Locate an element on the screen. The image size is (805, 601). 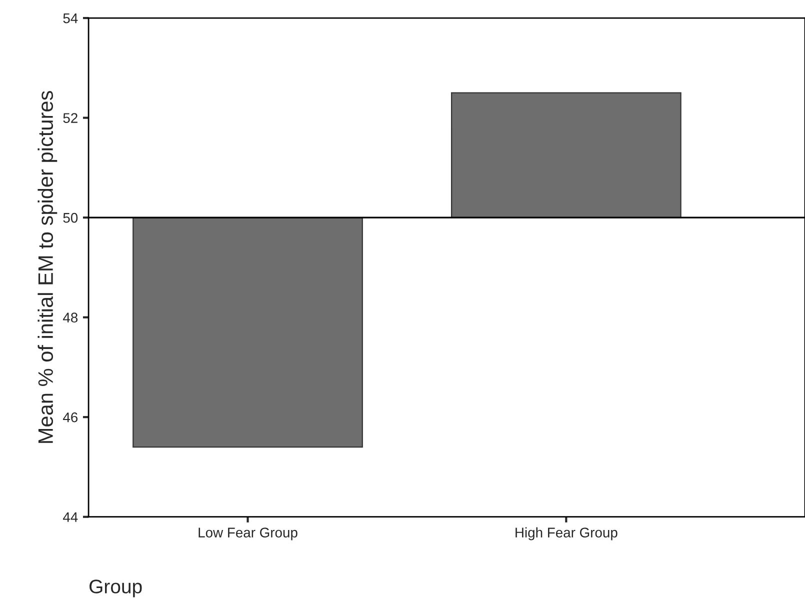
y-tick-label: 50 is located at coordinates (70, 217).